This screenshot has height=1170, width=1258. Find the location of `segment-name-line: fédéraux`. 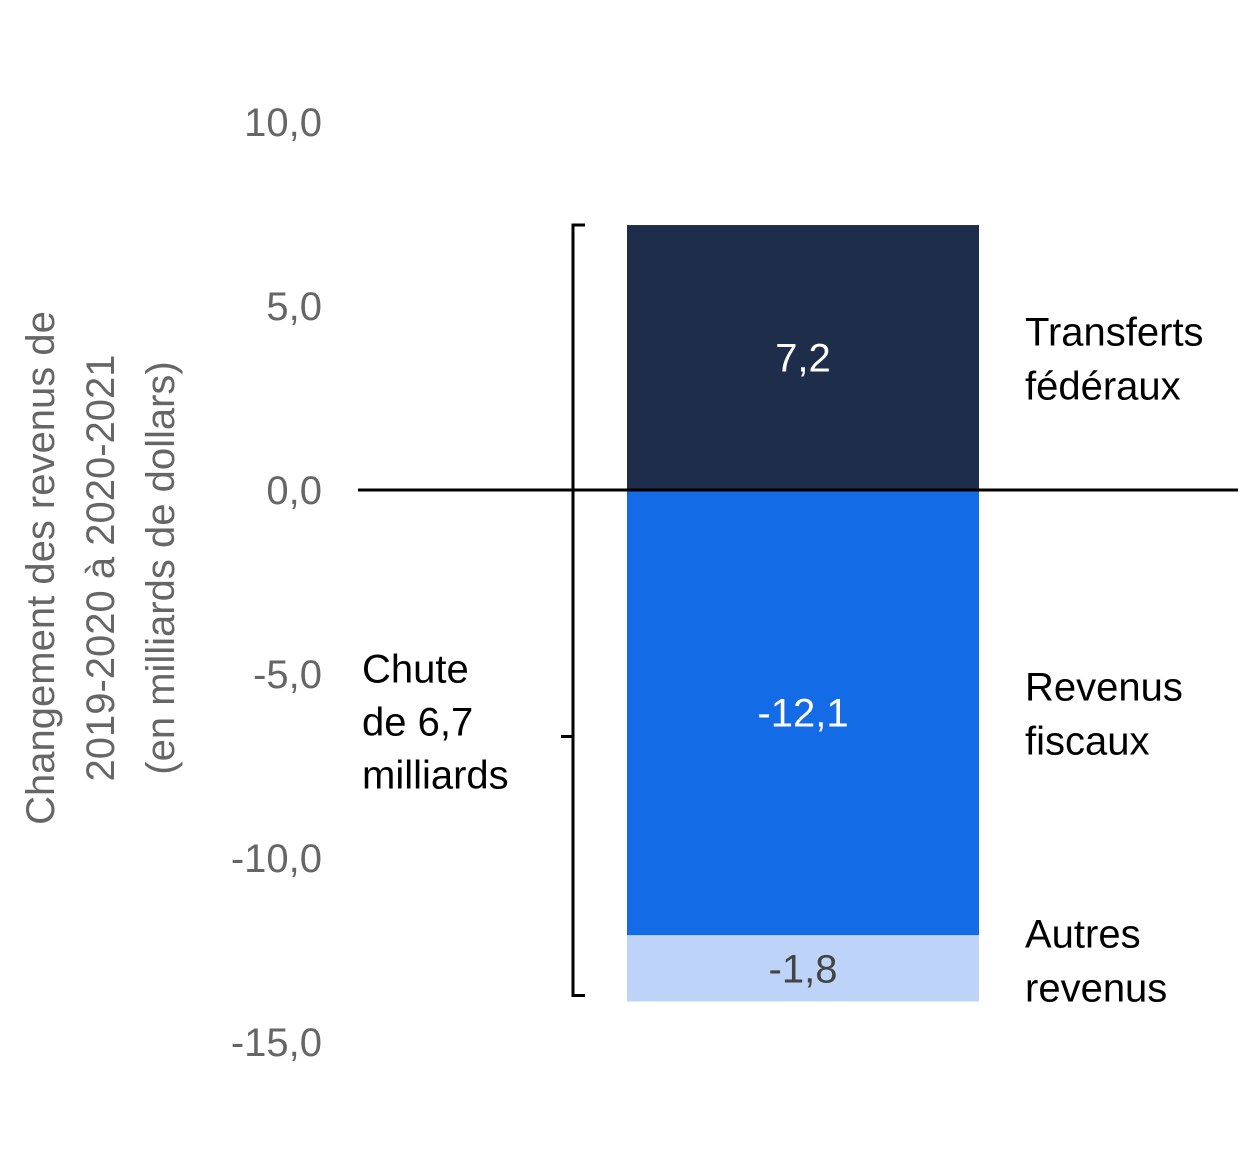

segment-name-line: fédéraux is located at coordinates (1103, 387).